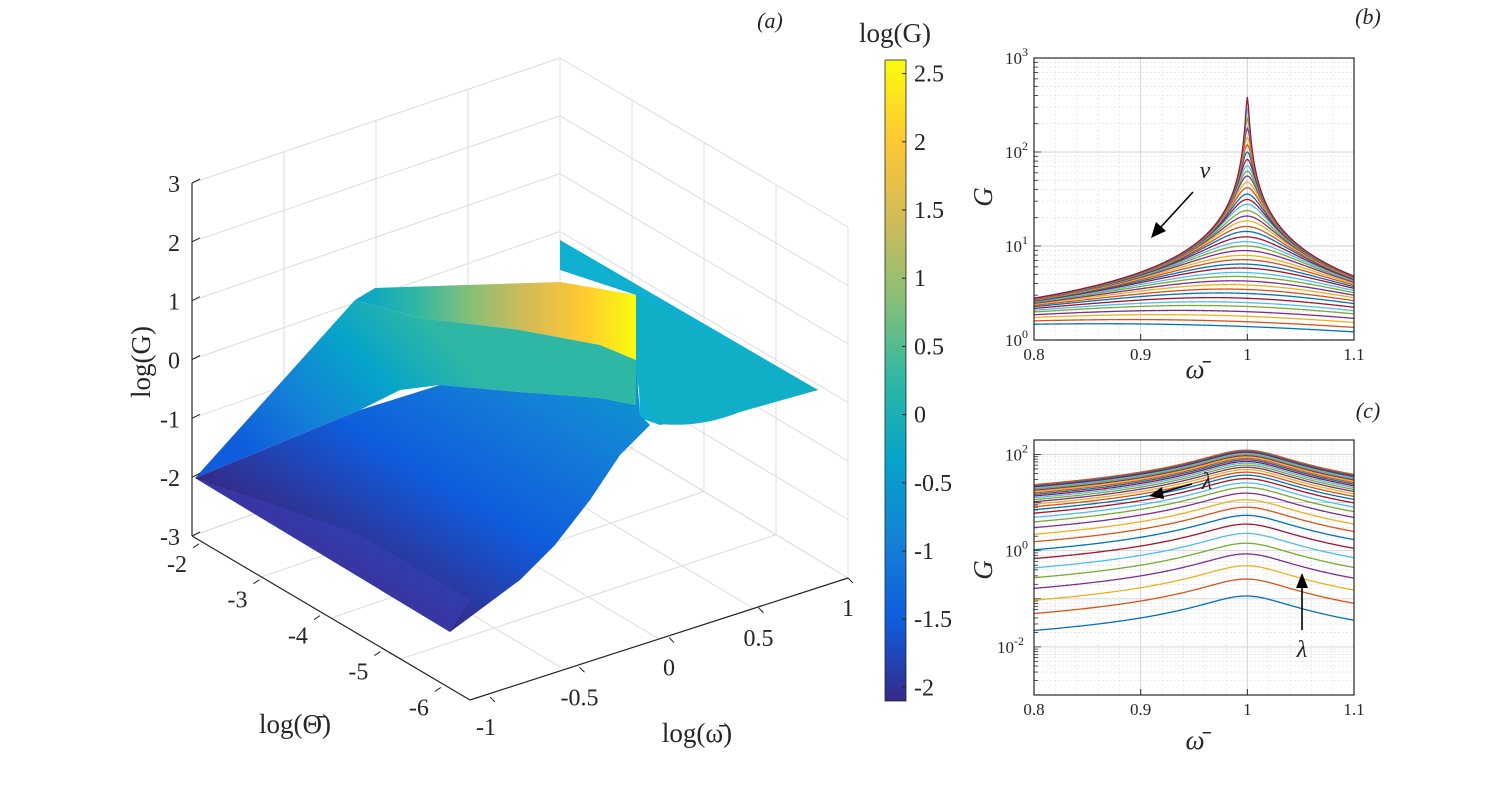  Describe the element at coordinates (924, 552) in the screenshot. I see `colorbar-tick-label: -1` at that location.